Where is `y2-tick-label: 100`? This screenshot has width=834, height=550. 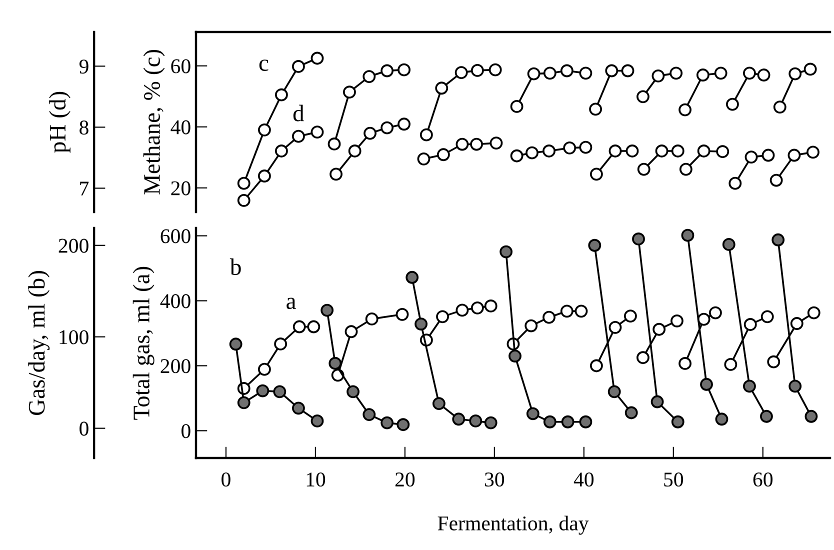
y2-tick-label: 100 is located at coordinates (74, 337).